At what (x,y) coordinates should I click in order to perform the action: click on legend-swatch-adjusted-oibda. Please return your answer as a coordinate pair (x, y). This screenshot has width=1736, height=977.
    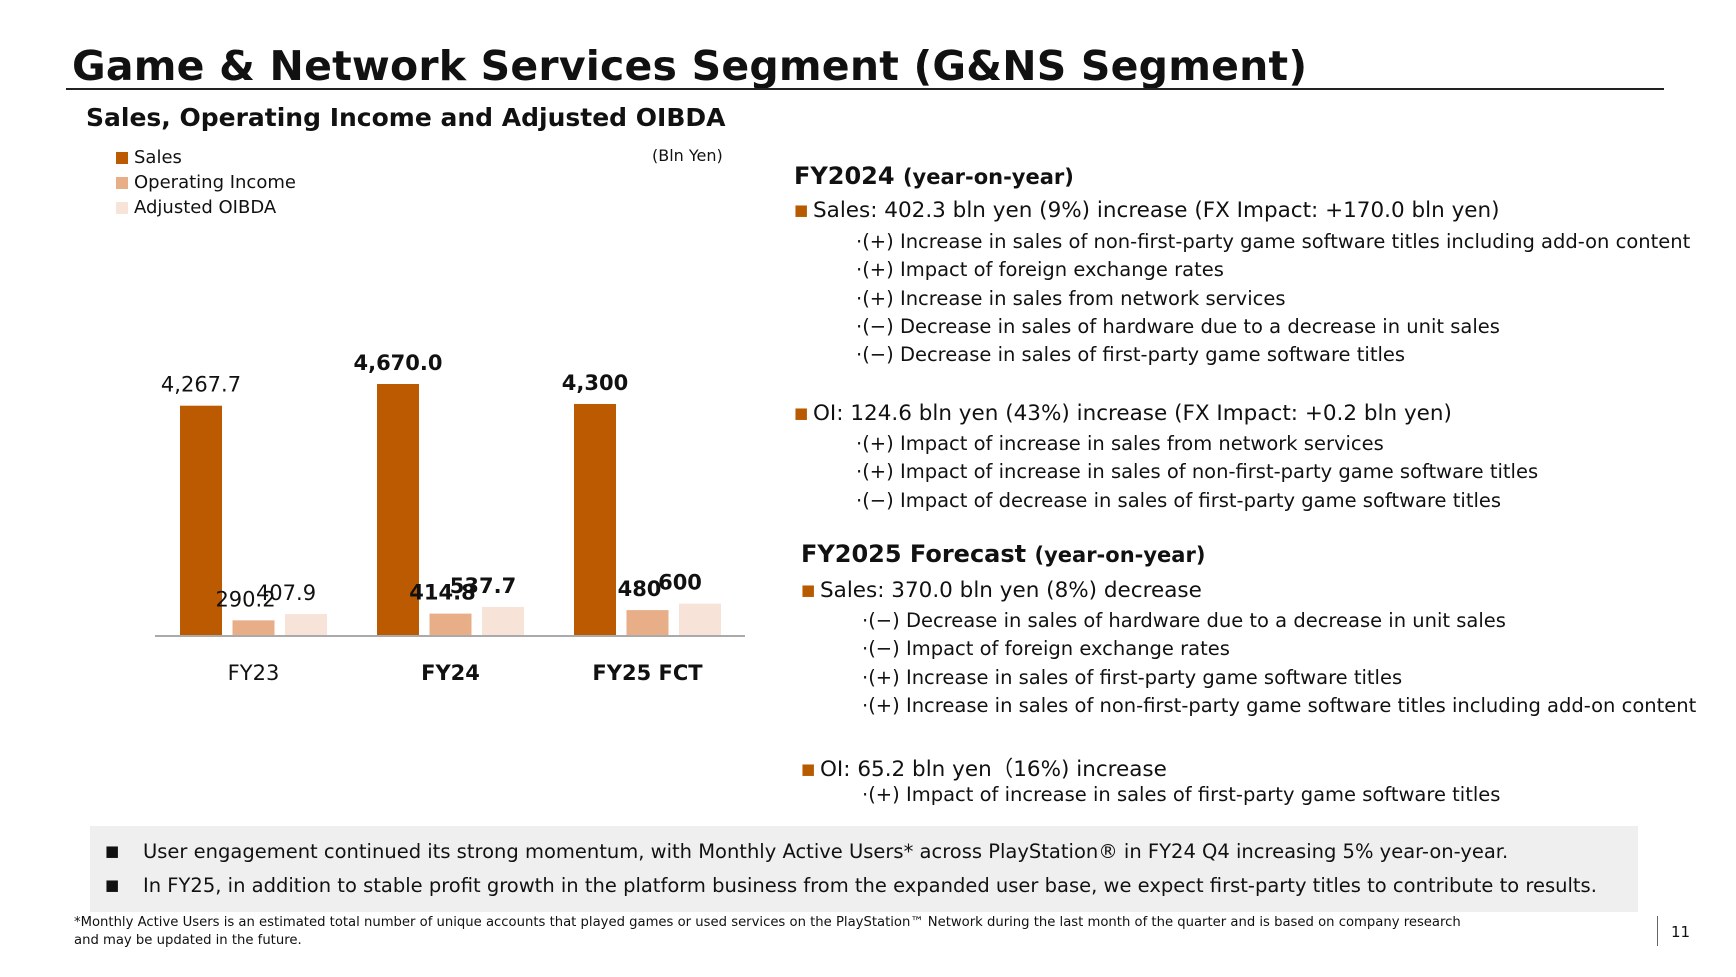
    Looking at the image, I should click on (122, 207).